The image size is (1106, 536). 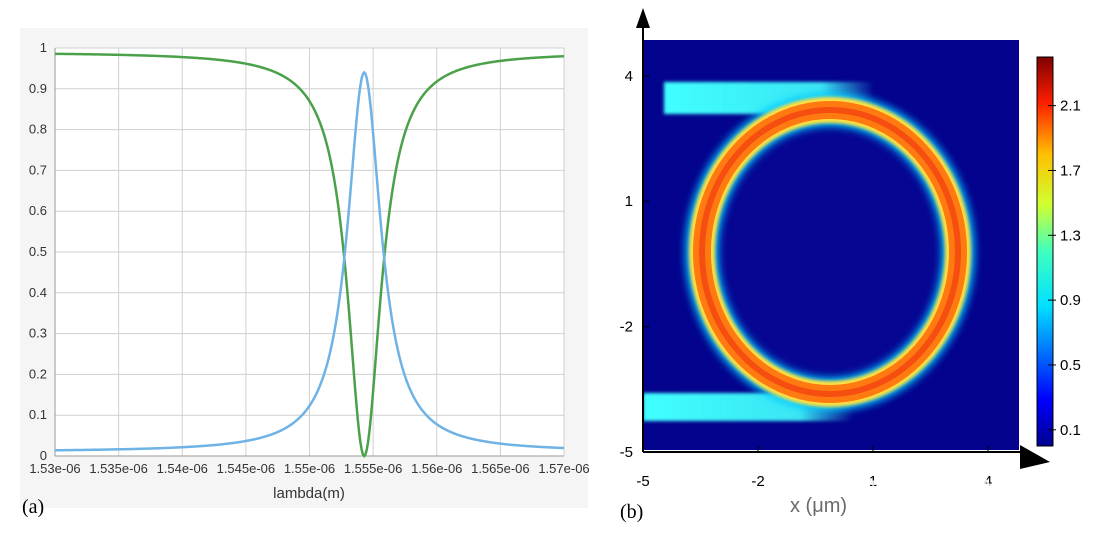 I want to click on y-tick-label: 0.6, so click(x=38, y=210).